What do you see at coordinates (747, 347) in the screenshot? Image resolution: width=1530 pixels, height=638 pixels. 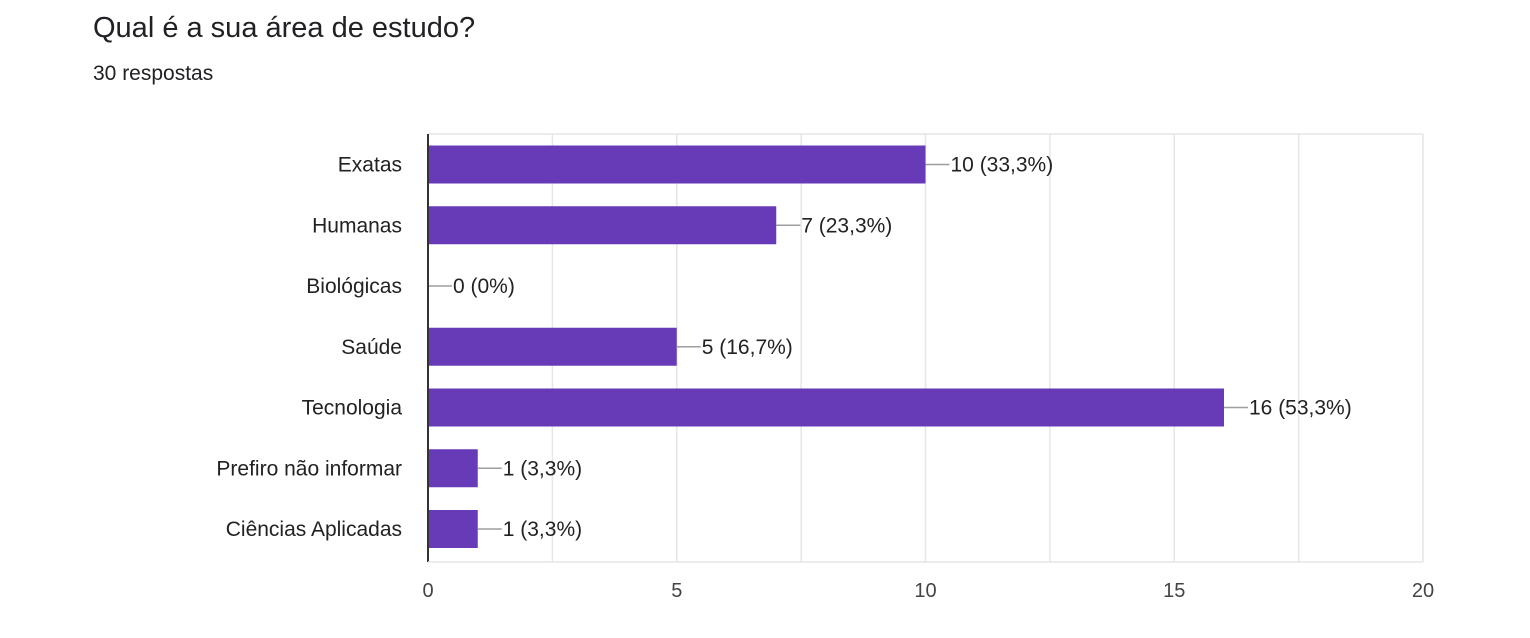 I see `data-label: 5 (16,7%)` at bounding box center [747, 347].